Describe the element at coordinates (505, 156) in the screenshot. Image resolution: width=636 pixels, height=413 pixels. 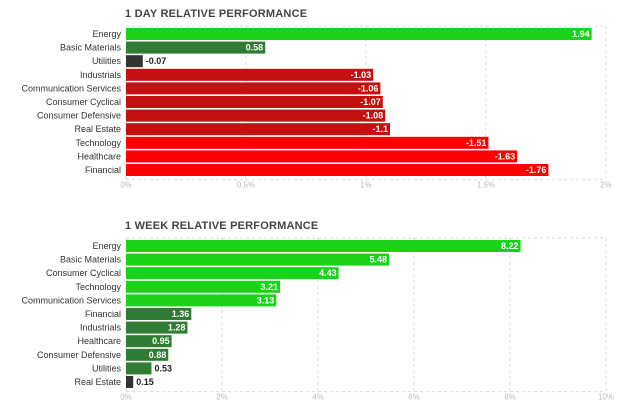
I see `data-label: -1.63` at that location.